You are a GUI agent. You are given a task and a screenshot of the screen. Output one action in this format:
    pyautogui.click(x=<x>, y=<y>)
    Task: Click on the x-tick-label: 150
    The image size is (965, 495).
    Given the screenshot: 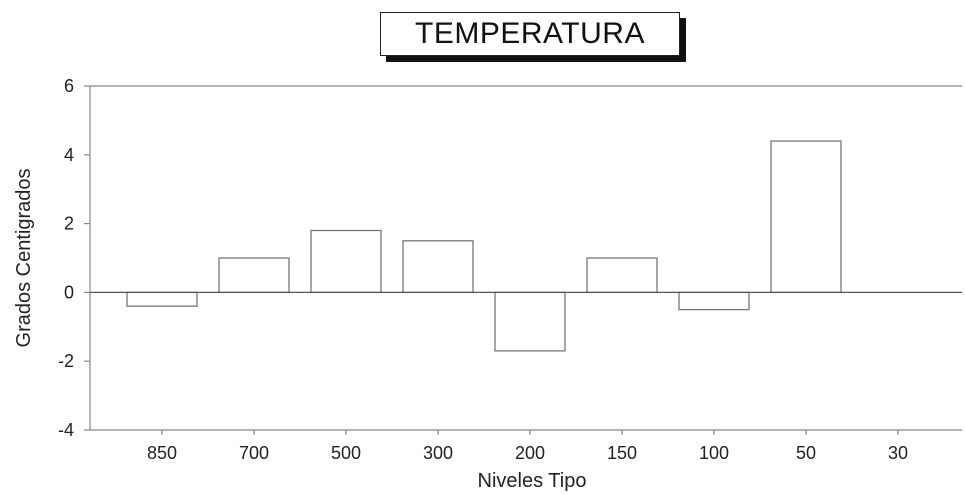 What is the action you would take?
    pyautogui.click(x=622, y=453)
    